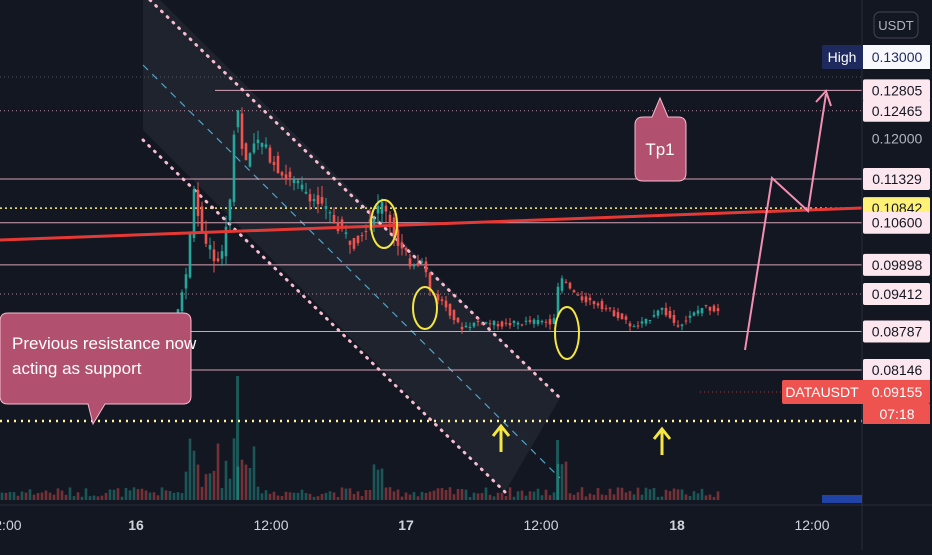 This screenshot has height=555, width=932. What do you see at coordinates (896, 110) in the screenshot?
I see `level-tag-1: 0.12465` at bounding box center [896, 110].